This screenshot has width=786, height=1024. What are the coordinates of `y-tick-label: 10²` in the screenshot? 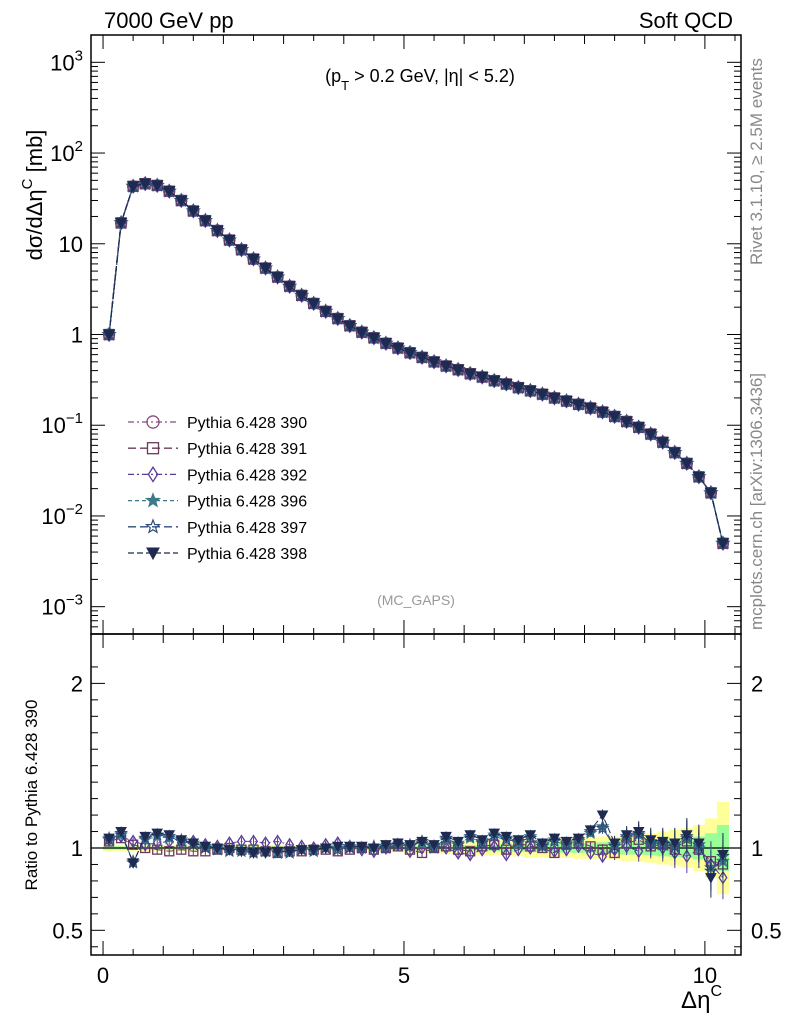 It's located at (66, 152).